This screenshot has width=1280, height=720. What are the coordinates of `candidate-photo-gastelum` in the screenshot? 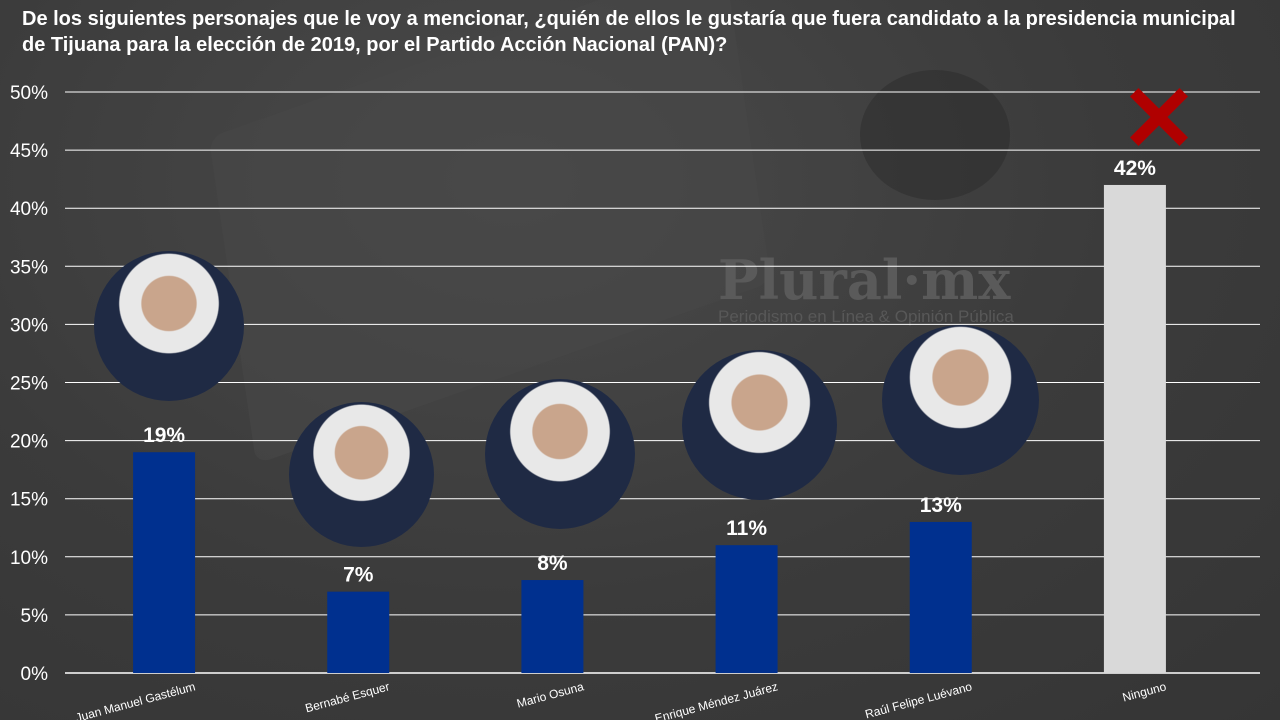 It's located at (169, 326).